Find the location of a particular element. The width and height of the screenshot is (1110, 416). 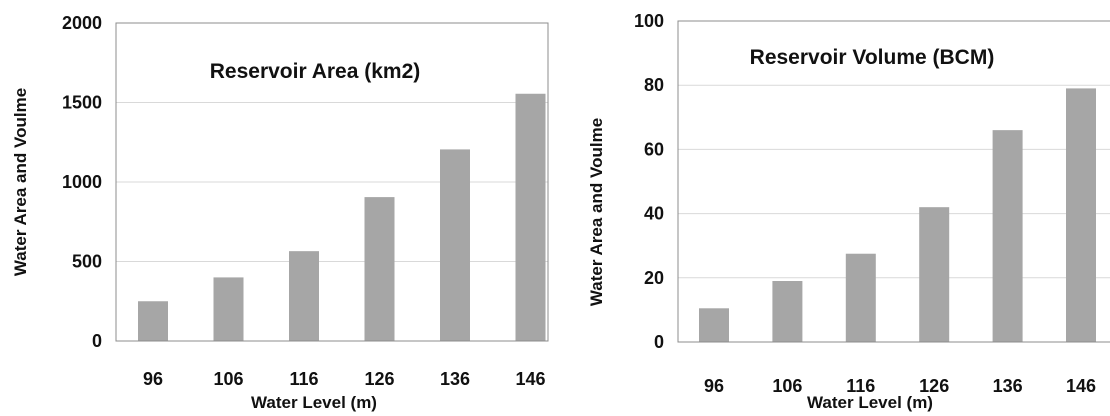

y-tick-labels: 0 20 40 60 80 100 is located at coordinates (649, 181).